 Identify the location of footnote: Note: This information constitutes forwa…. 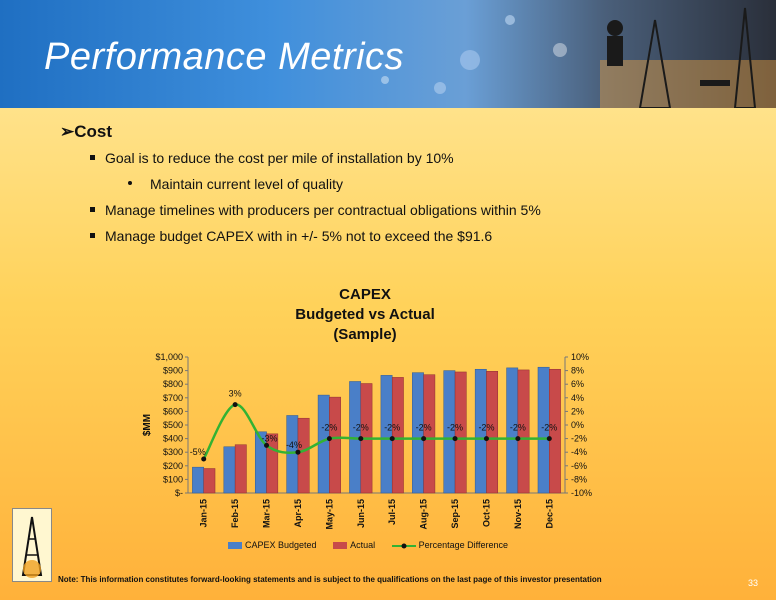
(330, 579).